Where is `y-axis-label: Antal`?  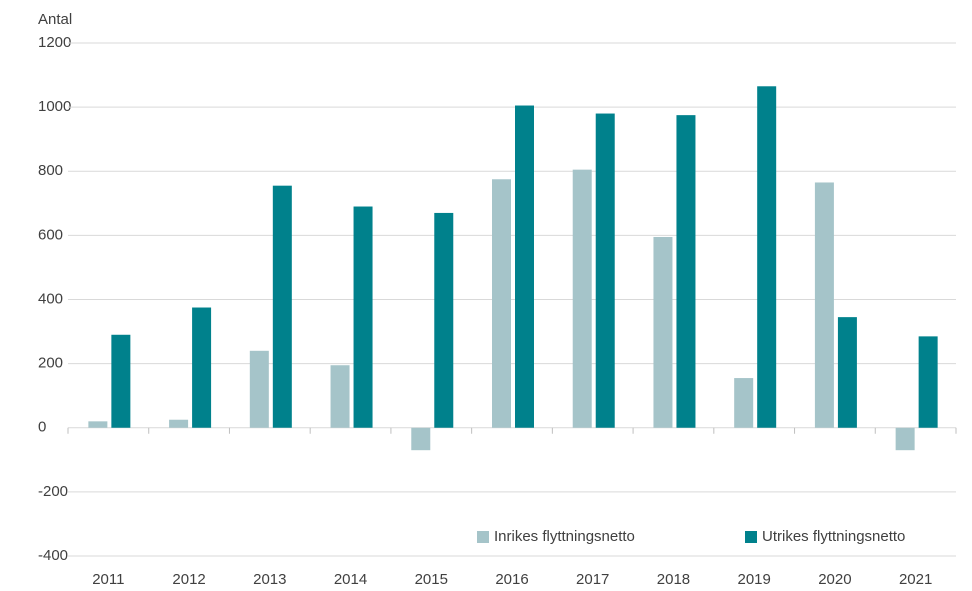 y-axis-label: Antal is located at coordinates (55, 19).